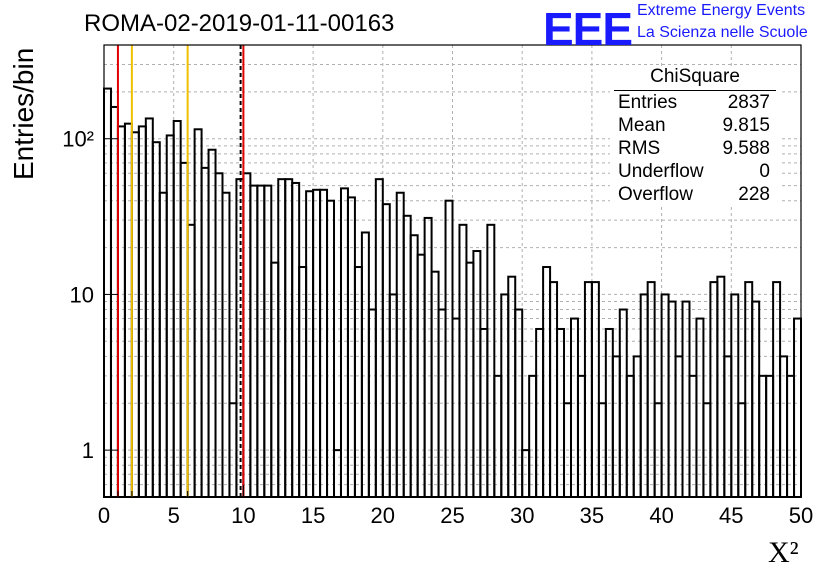 Image resolution: width=836 pixels, height=572 pixels. What do you see at coordinates (239, 23) in the screenshot?
I see `chart-title: ROMA-02-2019-01-11-00163` at bounding box center [239, 23].